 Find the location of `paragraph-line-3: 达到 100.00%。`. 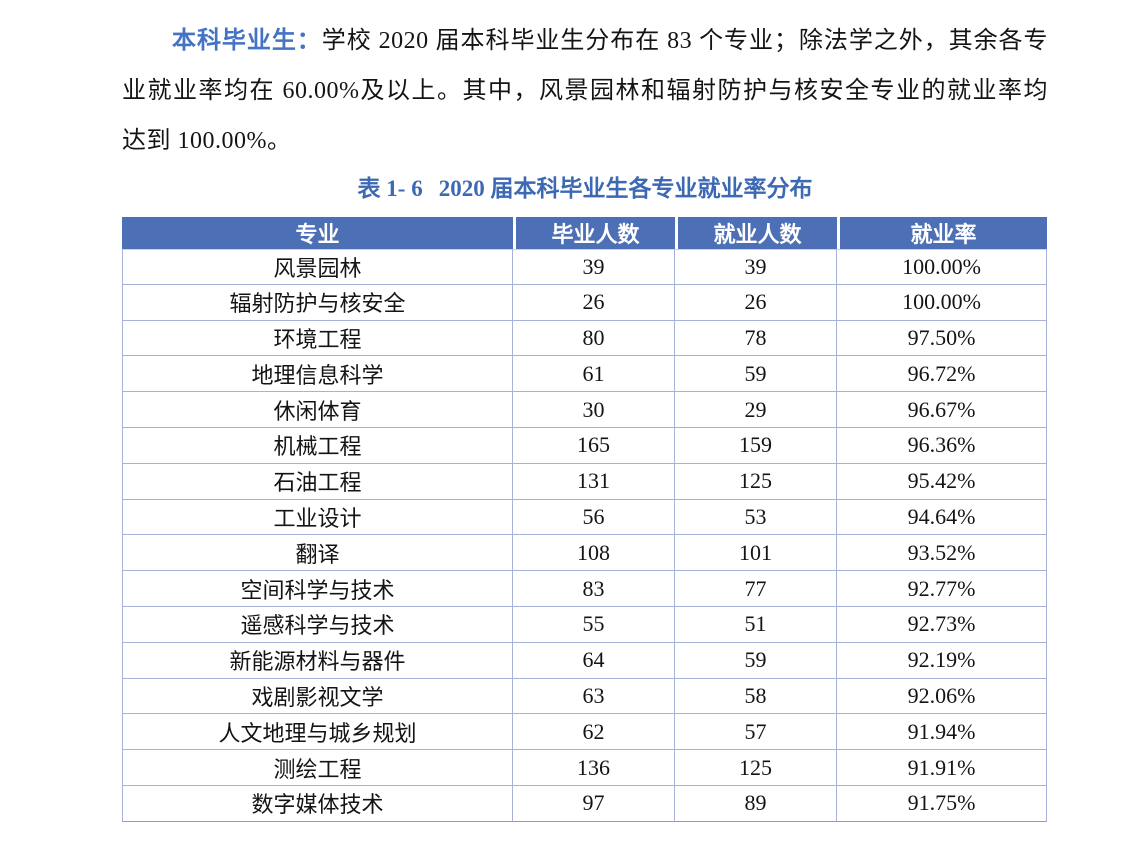

paragraph-line-3: 达到 100.00%。 is located at coordinates (207, 141).